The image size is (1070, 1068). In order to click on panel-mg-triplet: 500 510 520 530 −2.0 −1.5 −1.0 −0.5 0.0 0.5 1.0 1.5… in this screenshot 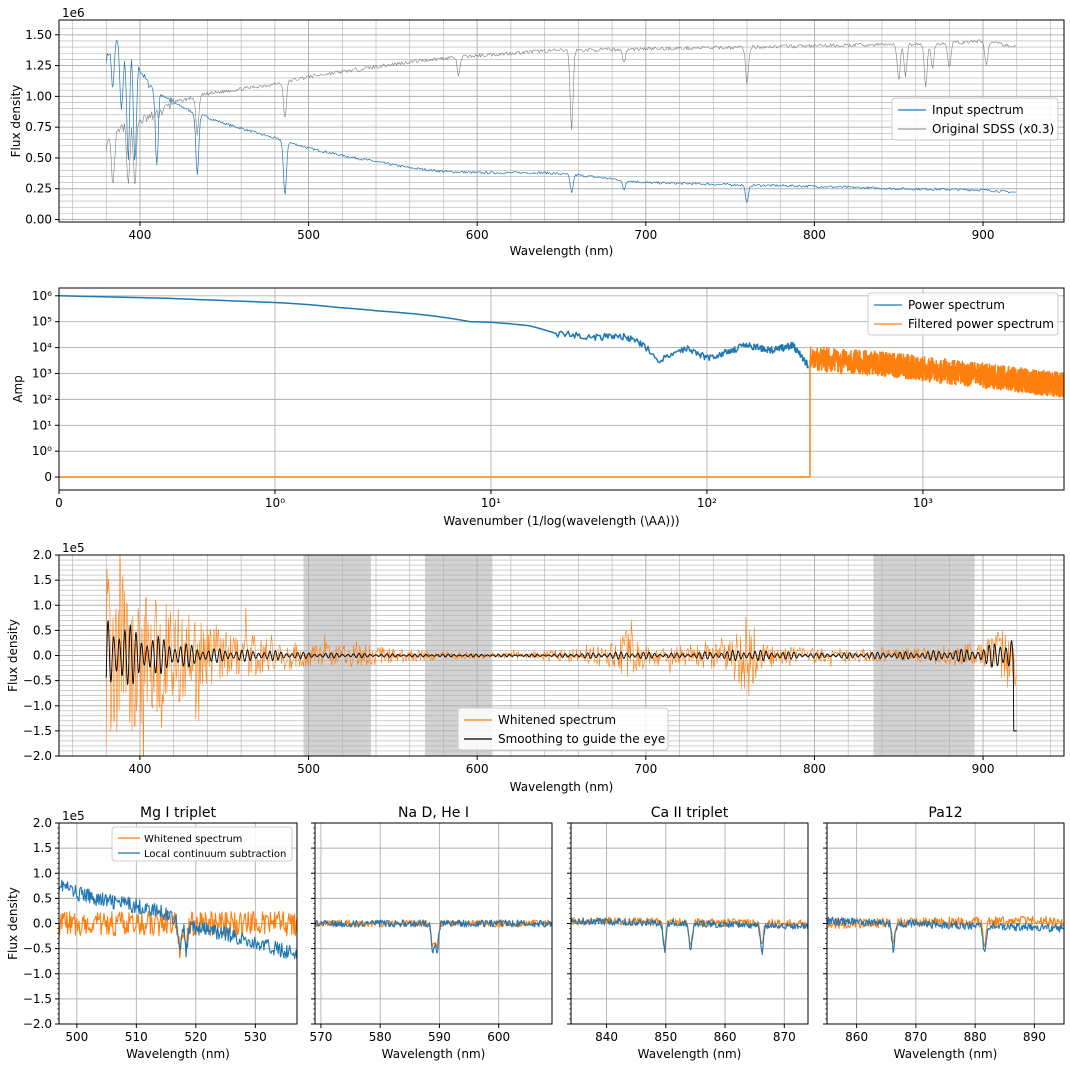, I will do `click(152, 933)`.